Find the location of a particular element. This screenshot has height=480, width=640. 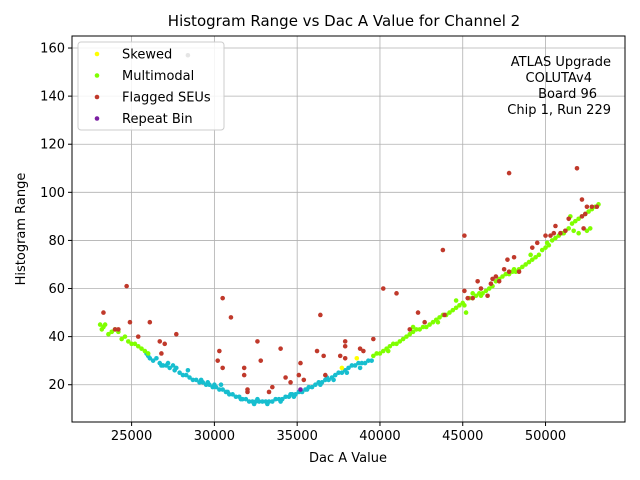

legend: Skewed Multimodal Flagged SEUs Repeat Bin is located at coordinates (151, 86).